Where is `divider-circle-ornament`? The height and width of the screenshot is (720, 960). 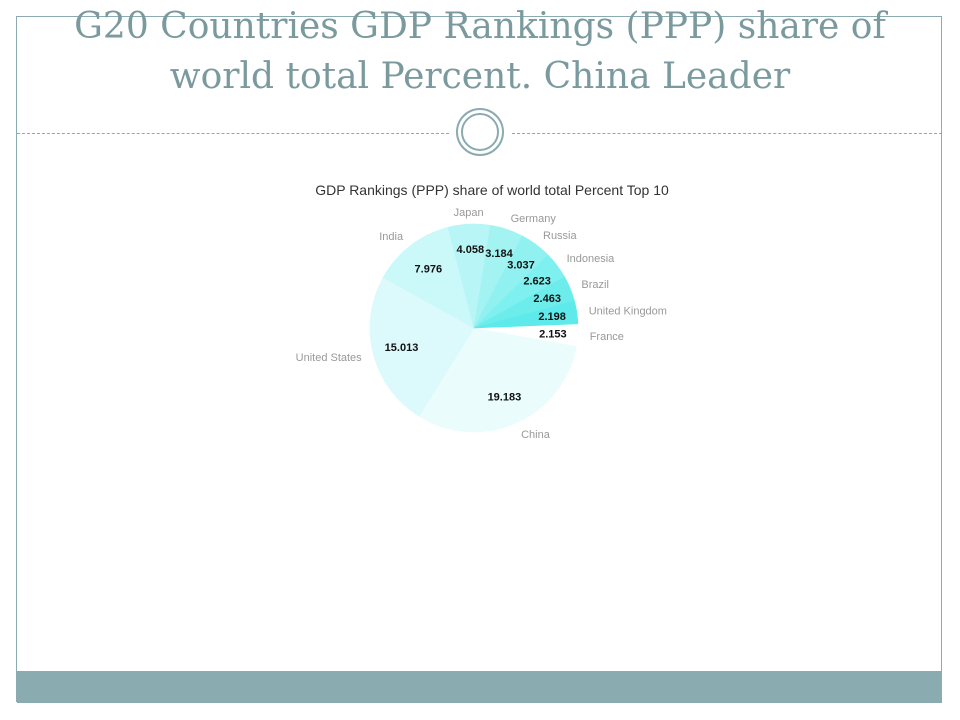 divider-circle-ornament is located at coordinates (480, 132).